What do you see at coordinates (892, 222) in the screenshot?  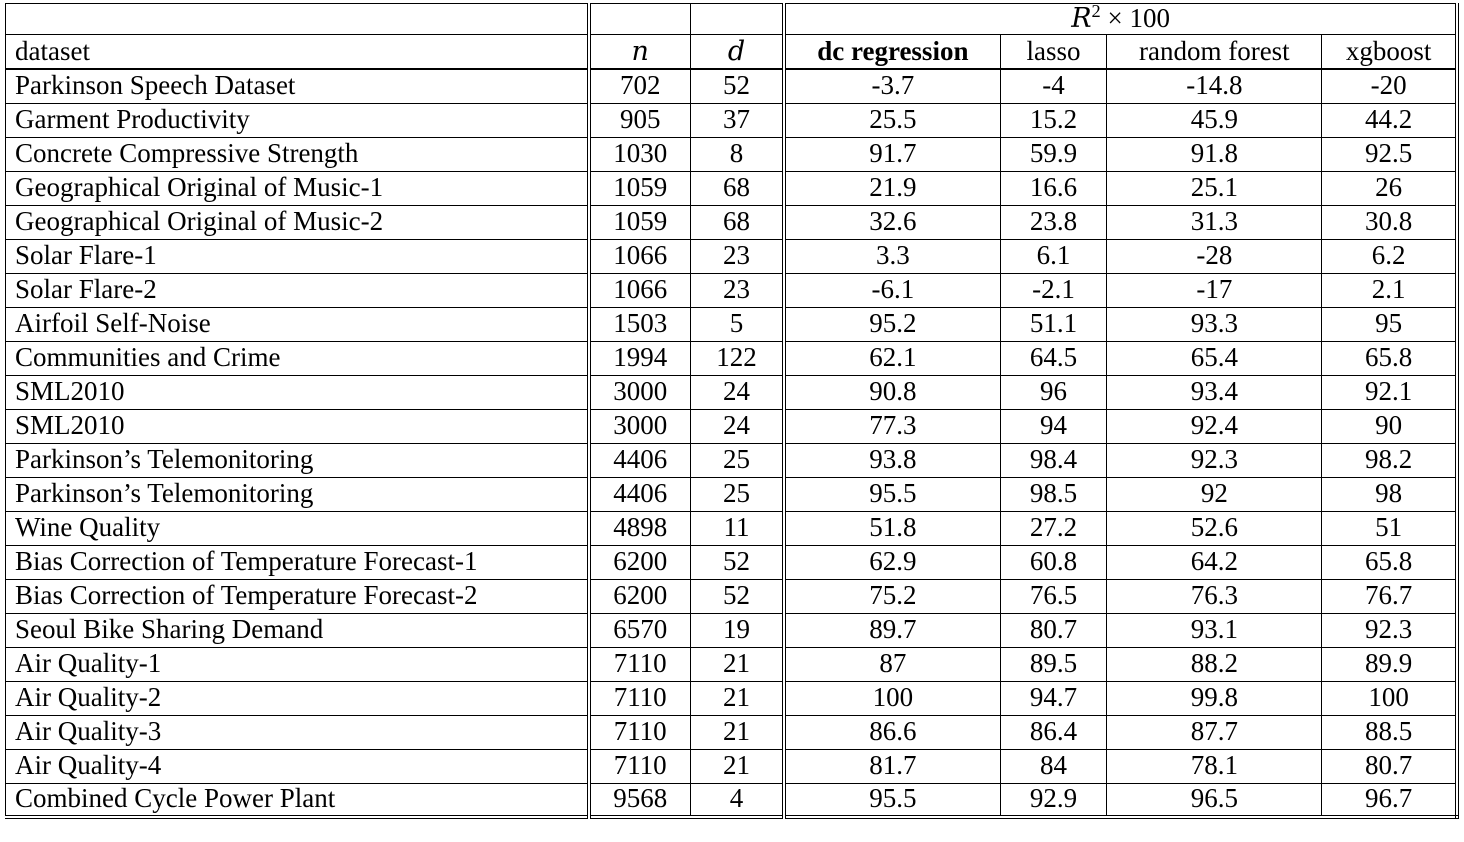 I see `cell-dc: 32.6` at bounding box center [892, 222].